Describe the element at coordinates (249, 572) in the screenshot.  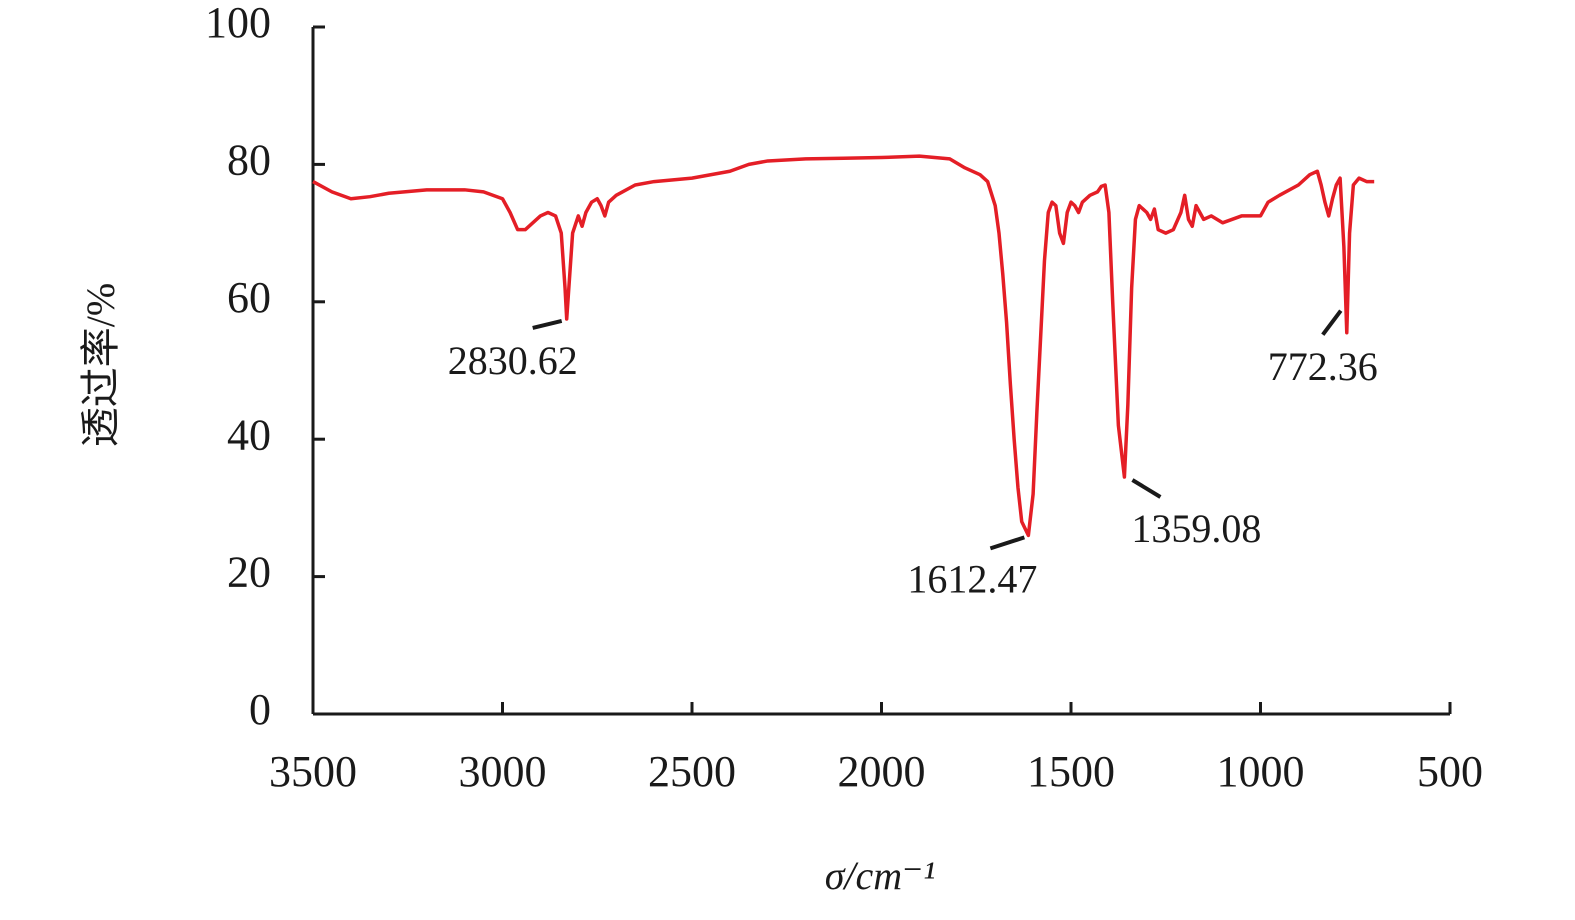
I see `y-tick-label: 20` at that location.